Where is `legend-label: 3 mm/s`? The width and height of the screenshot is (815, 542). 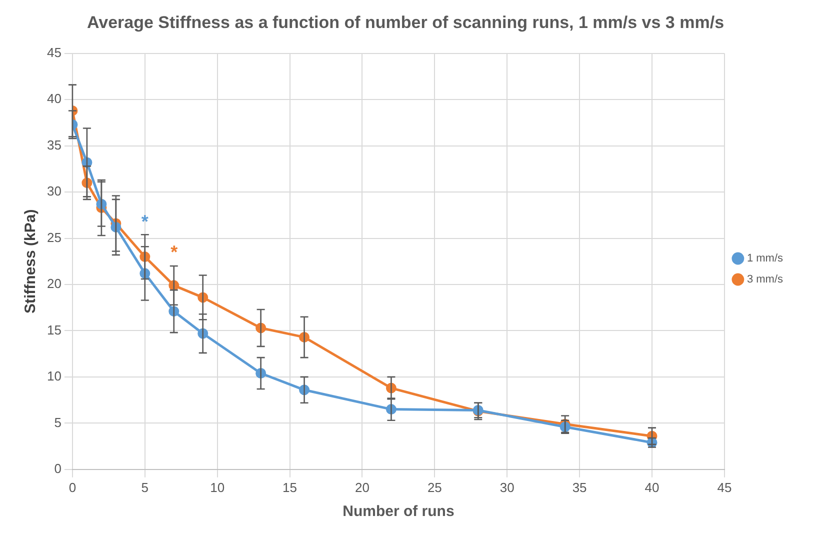 legend-label: 3 mm/s is located at coordinates (765, 280).